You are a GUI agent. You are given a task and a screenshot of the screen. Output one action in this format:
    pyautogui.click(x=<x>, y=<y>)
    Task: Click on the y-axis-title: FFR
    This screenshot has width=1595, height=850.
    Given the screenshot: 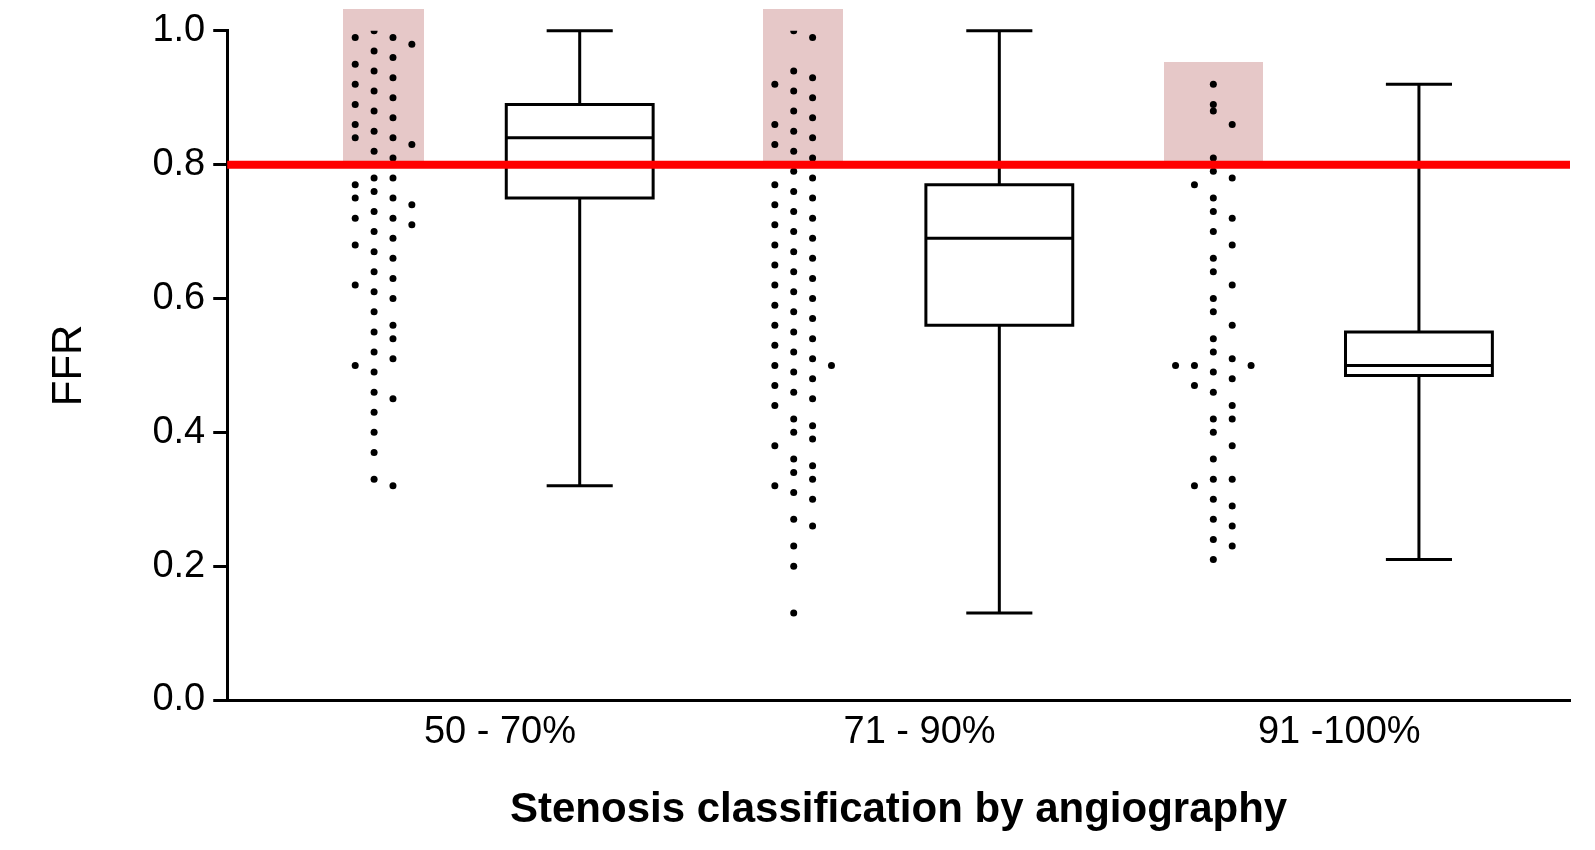 What is the action you would take?
    pyautogui.click(x=66, y=365)
    